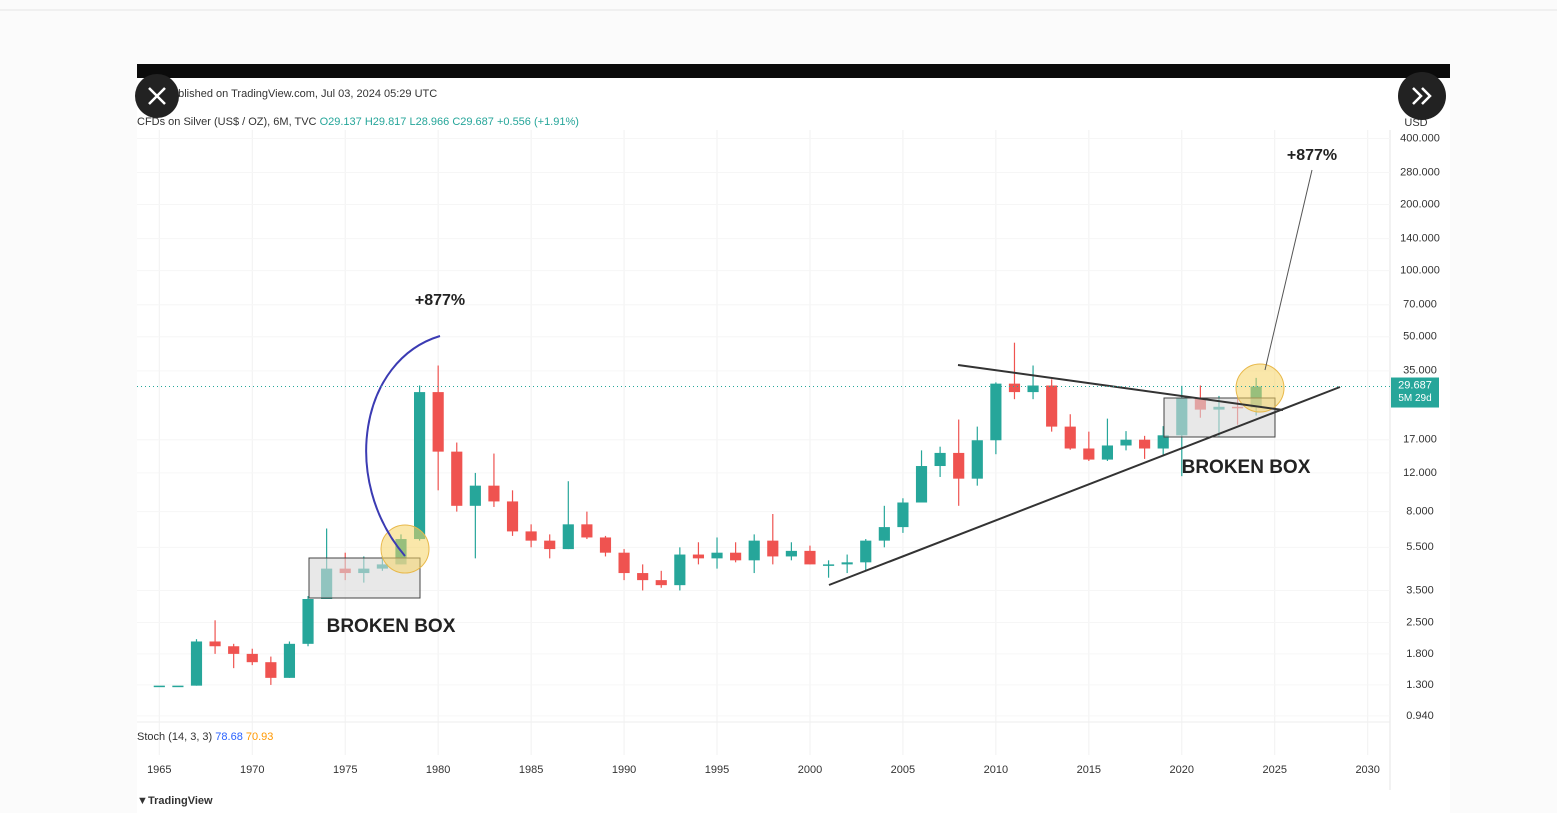 The width and height of the screenshot is (1557, 813). I want to click on x-tick-label: 2020, so click(1182, 770).